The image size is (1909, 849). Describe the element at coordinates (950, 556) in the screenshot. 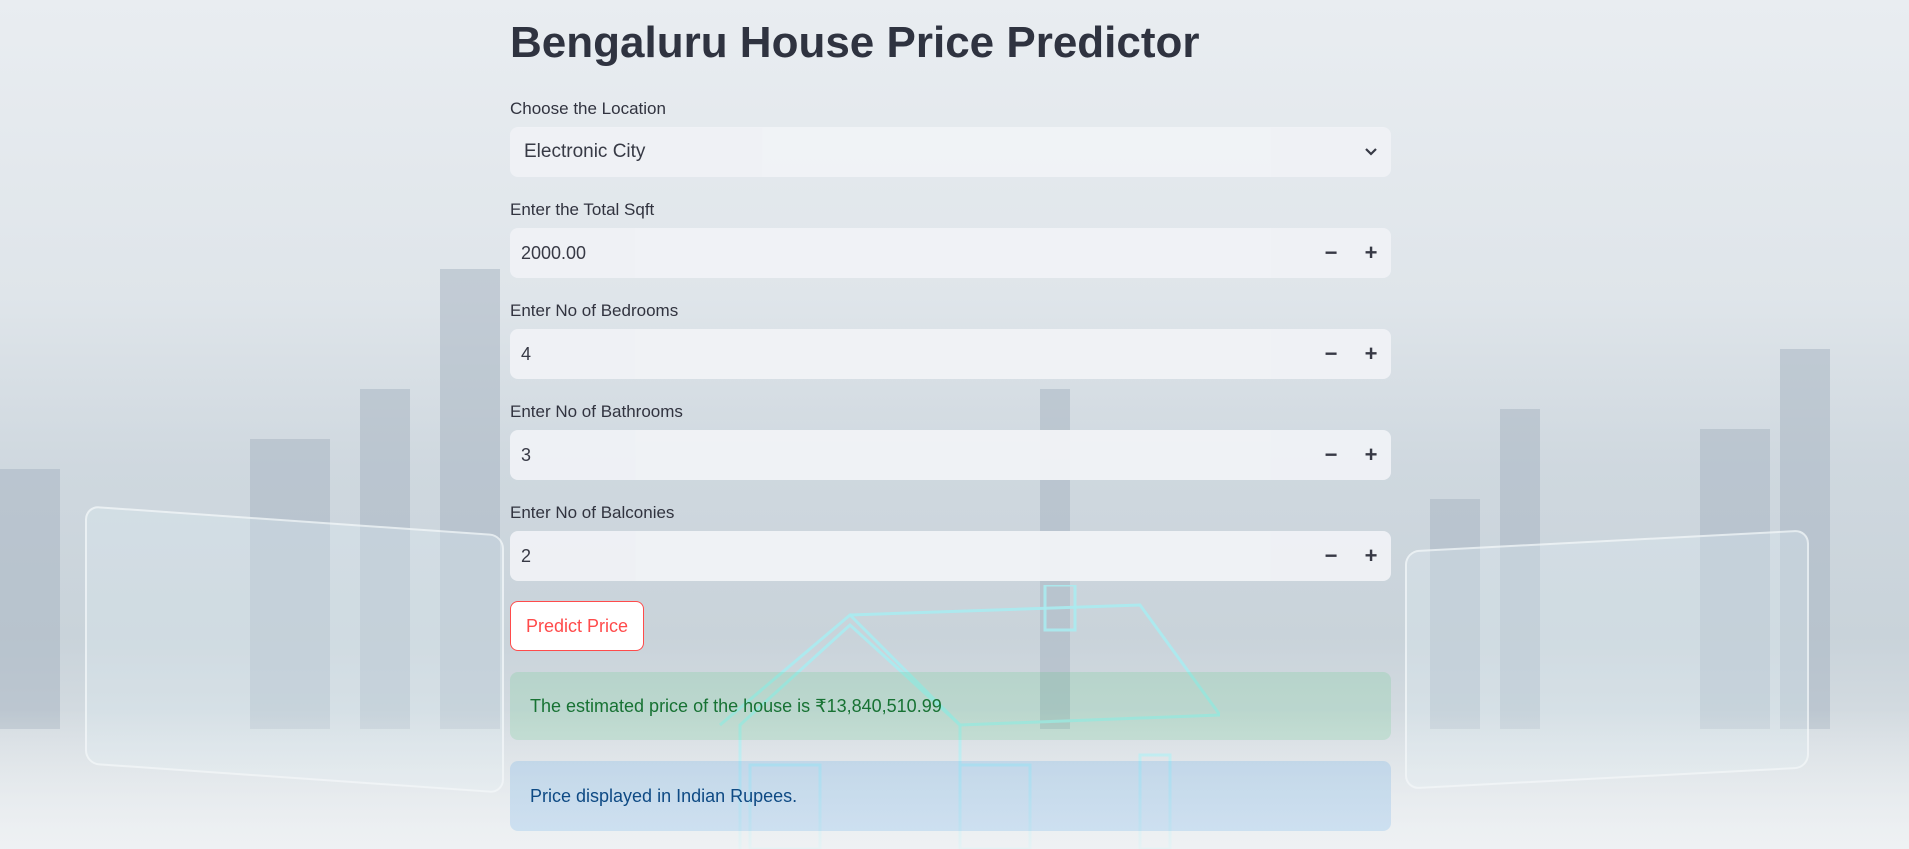

I see `balconies-stepper: 2 − +` at that location.